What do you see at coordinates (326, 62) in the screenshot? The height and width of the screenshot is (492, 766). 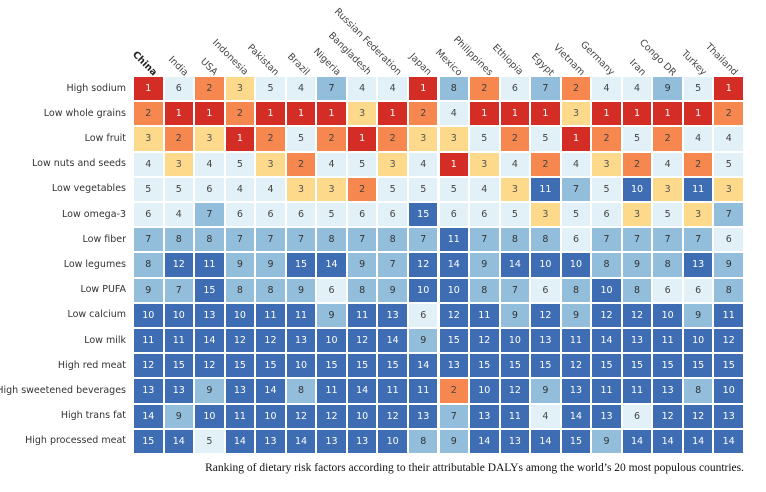 I see `column-label: Nigeria` at bounding box center [326, 62].